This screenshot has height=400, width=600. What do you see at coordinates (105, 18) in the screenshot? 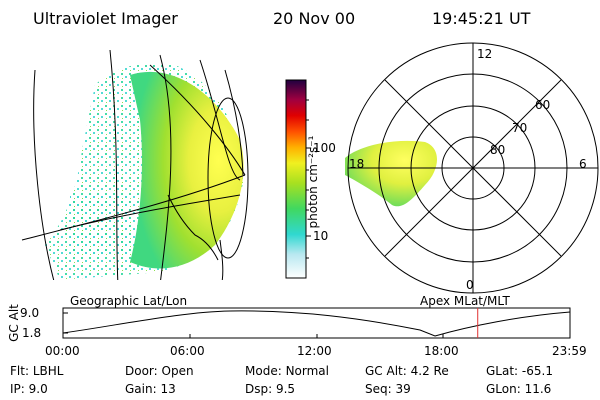
I see `instrument-title: Ultraviolet Imager` at bounding box center [105, 18].